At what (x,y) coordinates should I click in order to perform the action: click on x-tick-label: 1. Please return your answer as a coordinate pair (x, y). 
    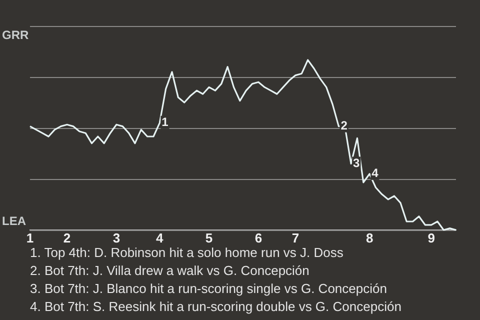
    Looking at the image, I should click on (30, 238).